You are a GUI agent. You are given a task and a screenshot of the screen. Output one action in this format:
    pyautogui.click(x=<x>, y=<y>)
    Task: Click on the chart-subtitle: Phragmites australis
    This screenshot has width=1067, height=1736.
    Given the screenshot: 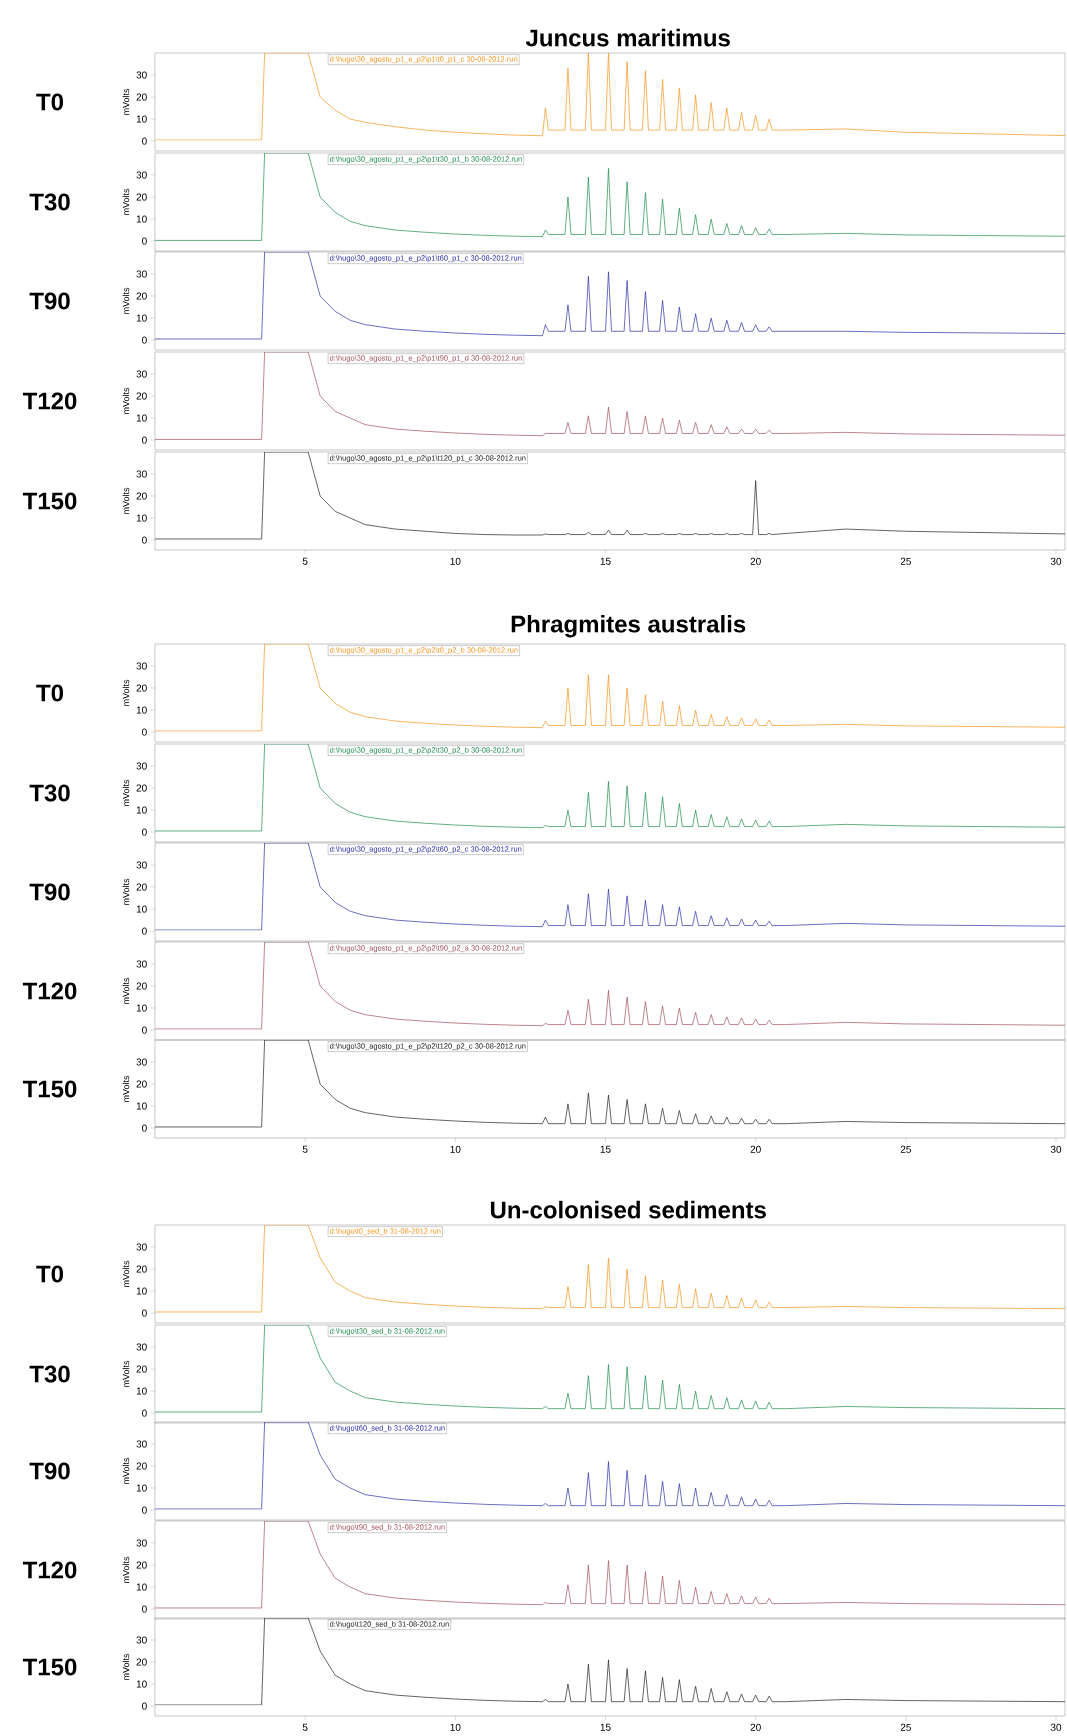 What is the action you would take?
    pyautogui.click(x=628, y=626)
    